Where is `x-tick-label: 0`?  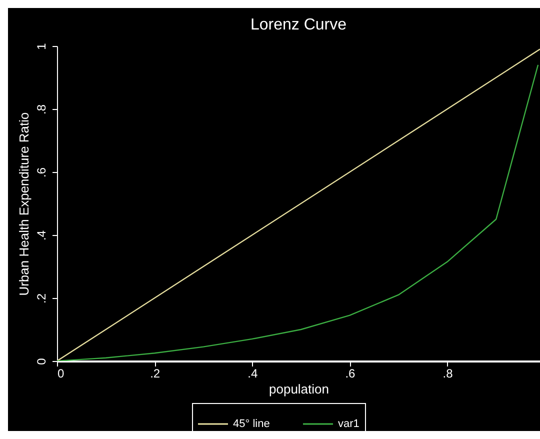 x-tick-label: 0 is located at coordinates (61, 373).